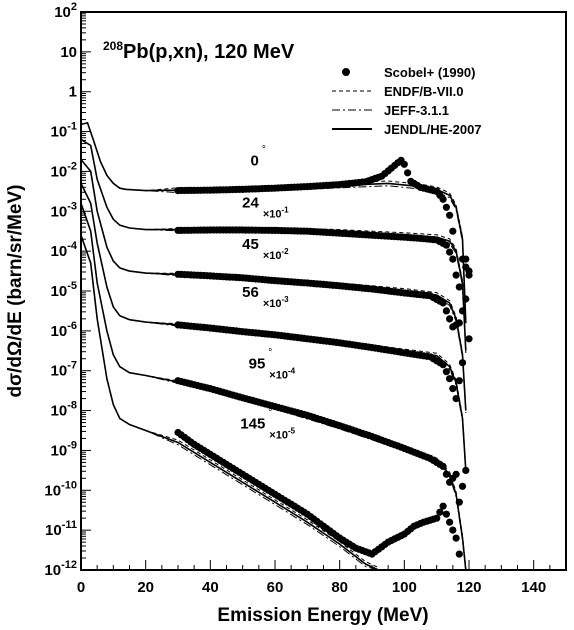 The width and height of the screenshot is (574, 630). What do you see at coordinates (416, 110) in the screenshot?
I see `legend-label-jeff: JEFF-3.1.1` at bounding box center [416, 110].